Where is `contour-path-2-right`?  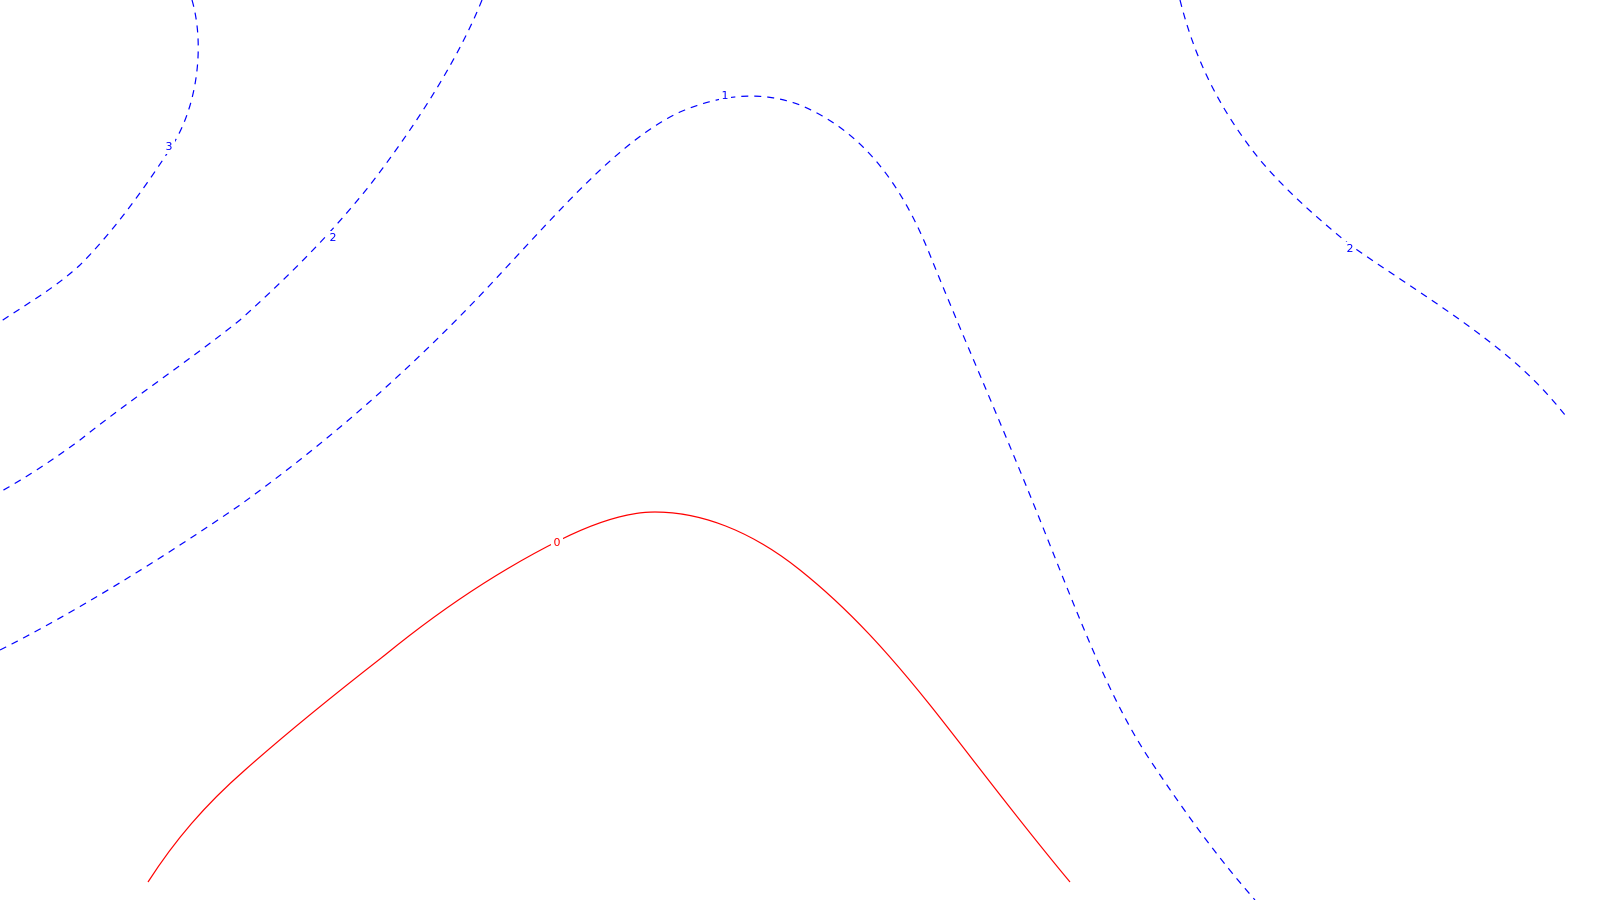
contour-path-2-right is located at coordinates (1372, 208).